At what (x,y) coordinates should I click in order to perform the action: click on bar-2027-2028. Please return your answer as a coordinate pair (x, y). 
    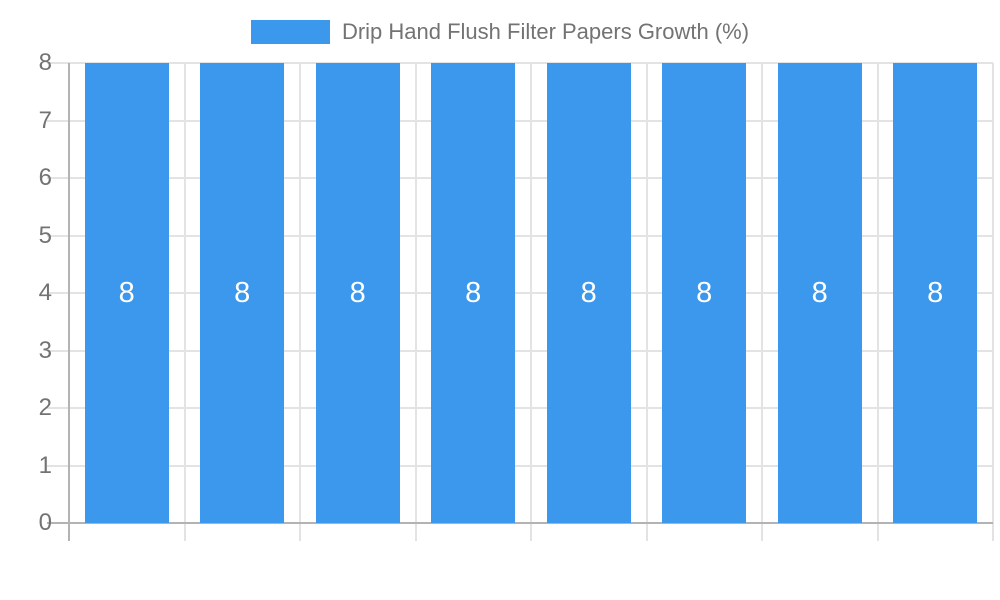
    Looking at the image, I should click on (357, 293).